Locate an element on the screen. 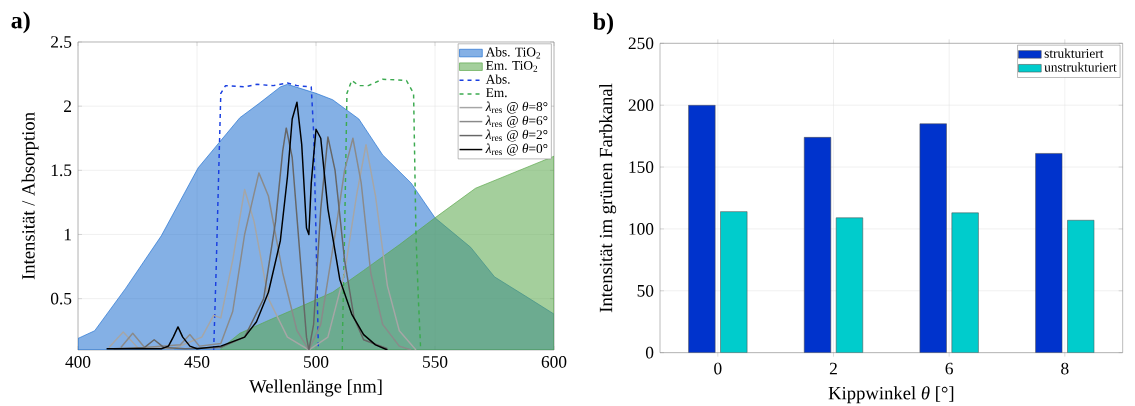 The height and width of the screenshot is (406, 1135). x-tick-label: 2 is located at coordinates (833, 368).